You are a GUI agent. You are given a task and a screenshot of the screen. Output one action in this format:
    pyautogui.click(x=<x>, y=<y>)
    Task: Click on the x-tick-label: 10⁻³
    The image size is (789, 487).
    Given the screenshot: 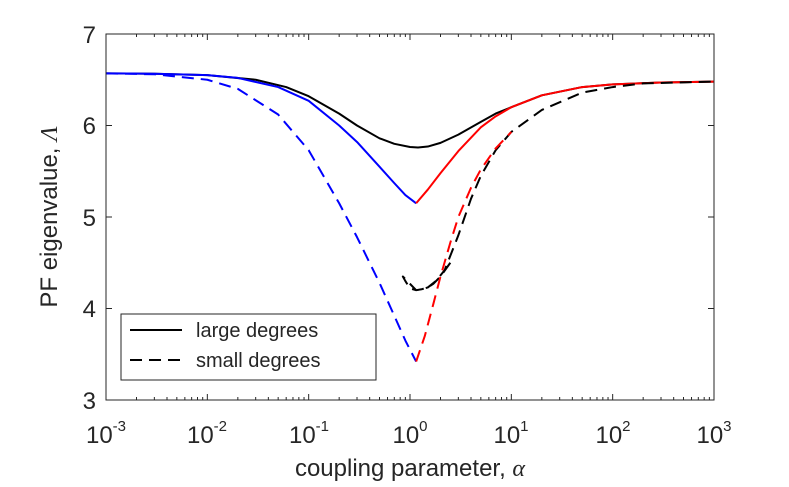 What is the action you would take?
    pyautogui.click(x=106, y=433)
    